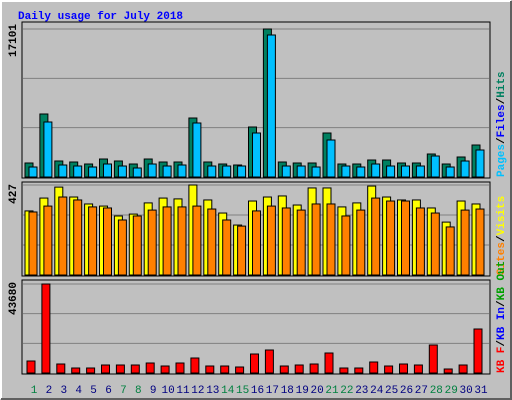 This screenshot has width=512, height=400. Describe the element at coordinates (228, 391) in the screenshot. I see `x-tick-label: 14` at that location.